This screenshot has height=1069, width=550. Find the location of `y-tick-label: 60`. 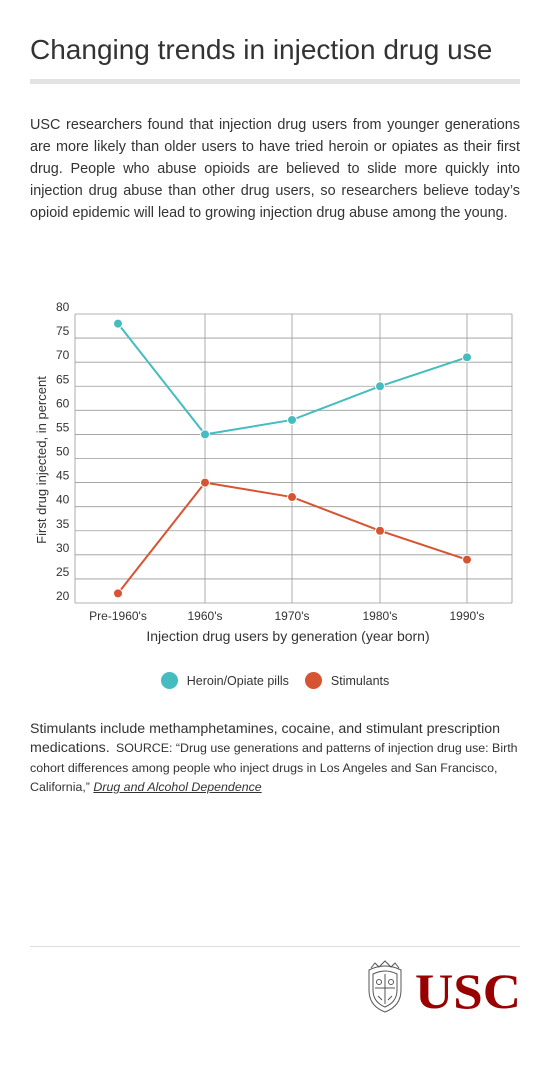

y-tick-label: 60 is located at coordinates (63, 403).